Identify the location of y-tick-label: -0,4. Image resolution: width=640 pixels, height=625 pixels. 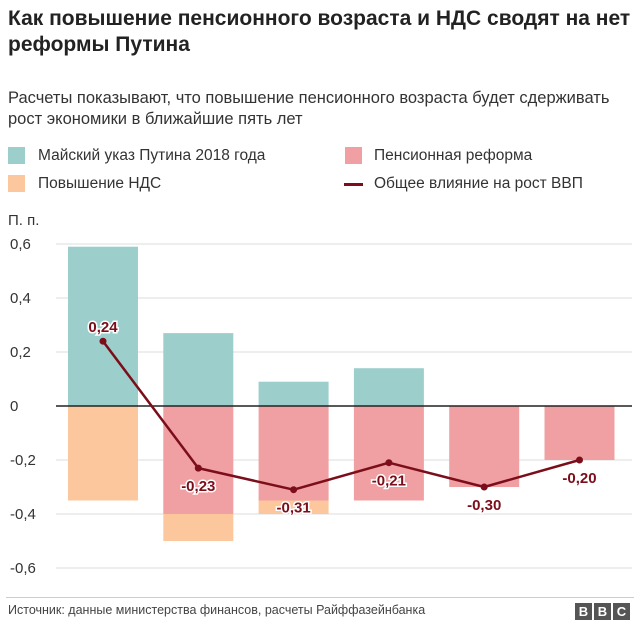
(23, 514).